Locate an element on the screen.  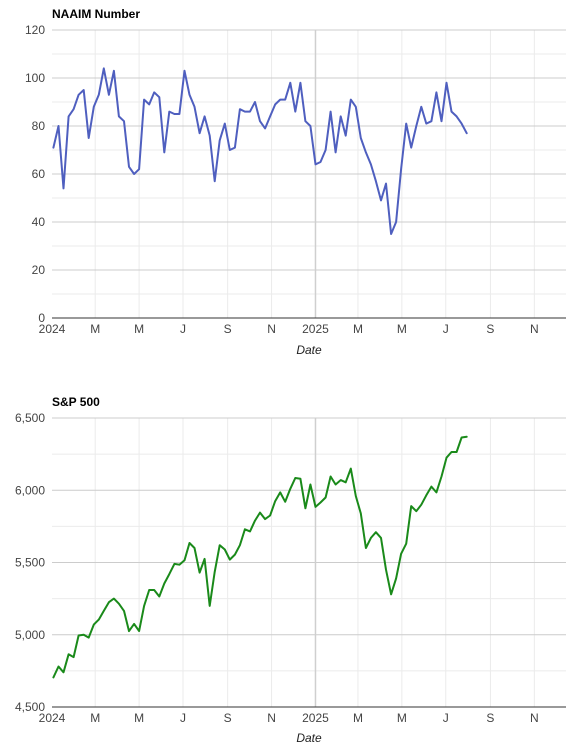
sp500-y-tick-label: 6,500 is located at coordinates (30, 418).